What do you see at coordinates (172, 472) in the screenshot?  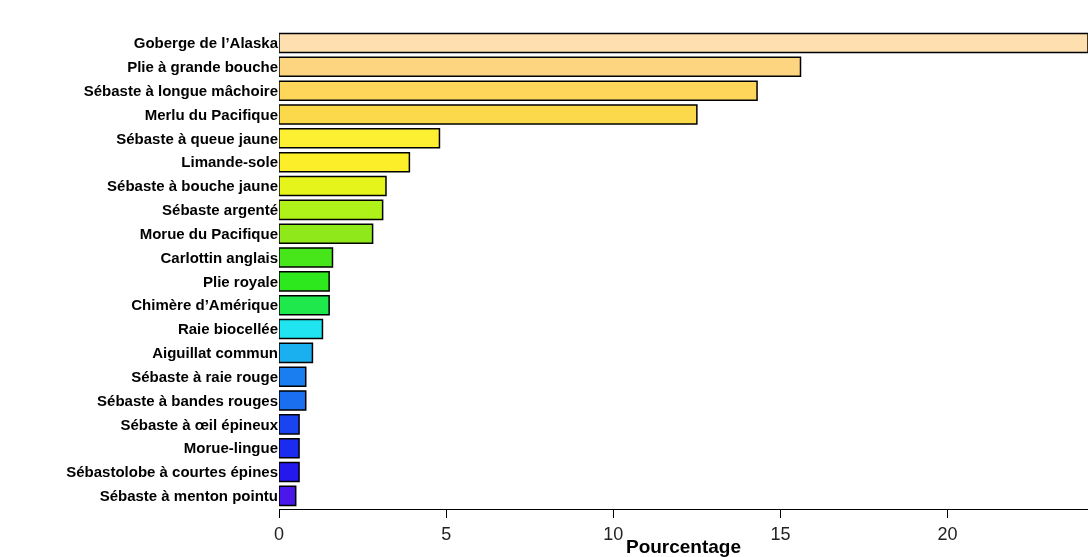 I see `y-tick-label: Sébastolobe à courtes épines` at bounding box center [172, 472].